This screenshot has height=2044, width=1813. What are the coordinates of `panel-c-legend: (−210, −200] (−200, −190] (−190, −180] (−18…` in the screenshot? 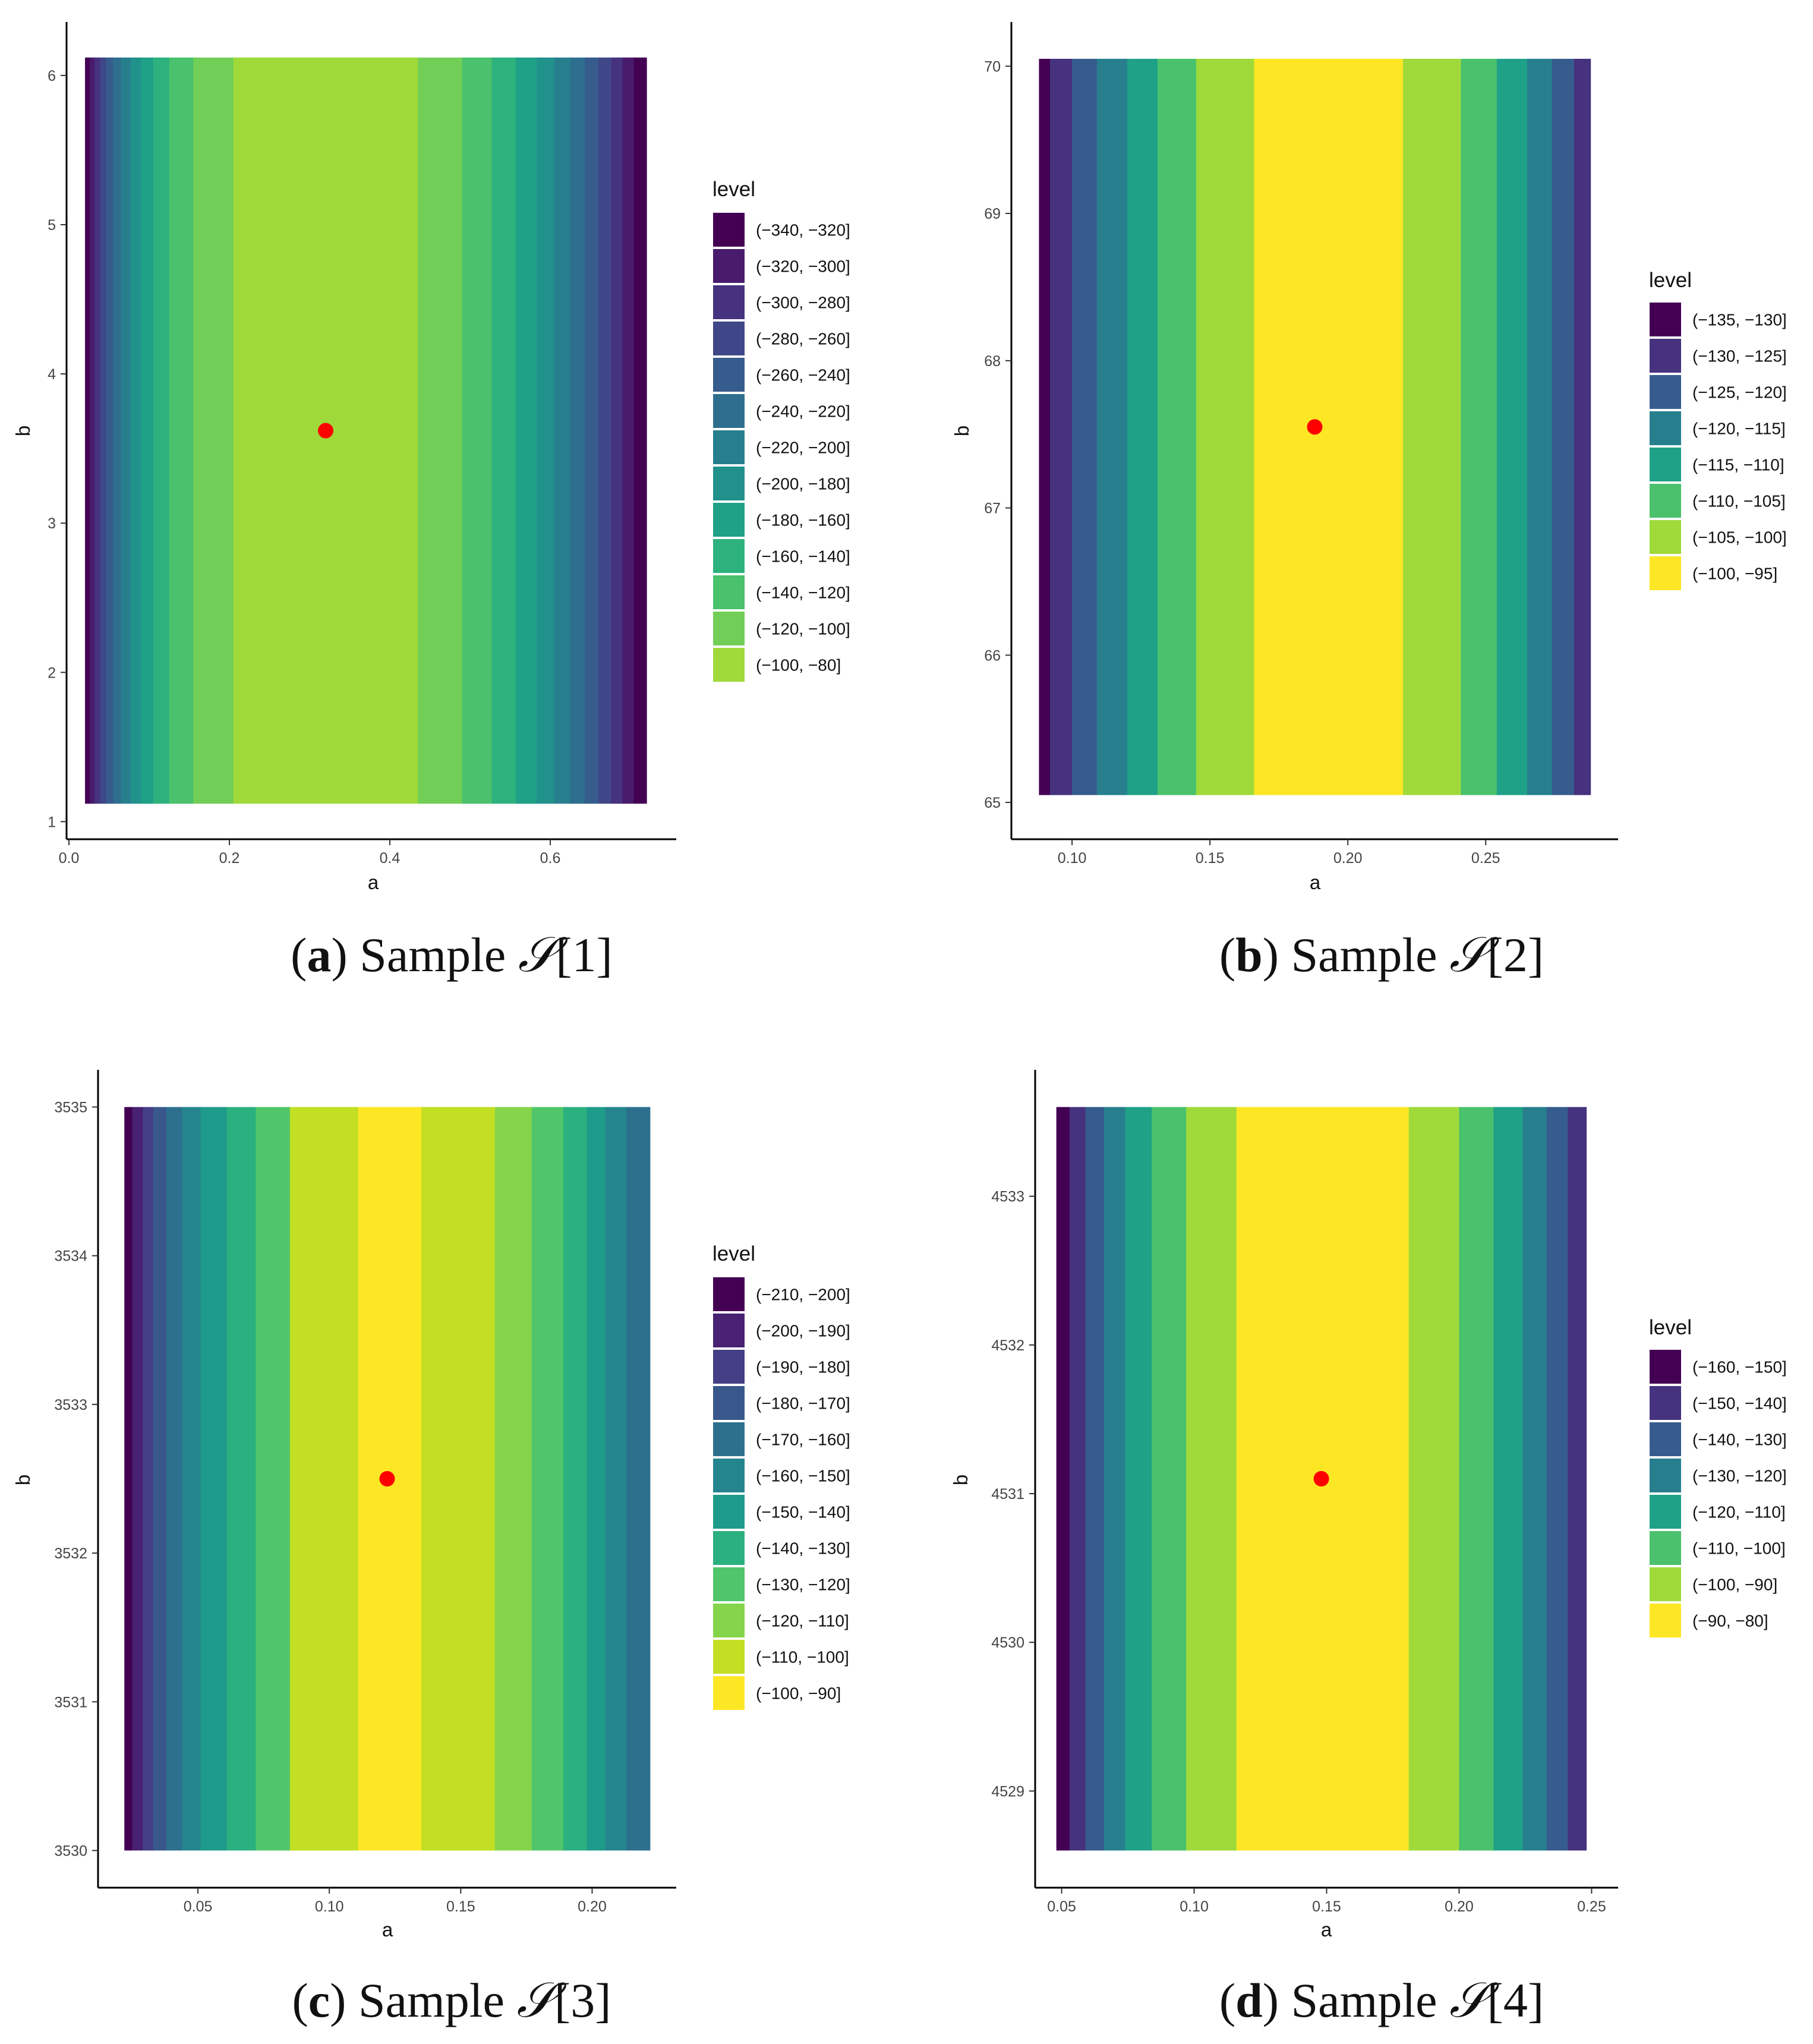 It's located at (781, 1493).